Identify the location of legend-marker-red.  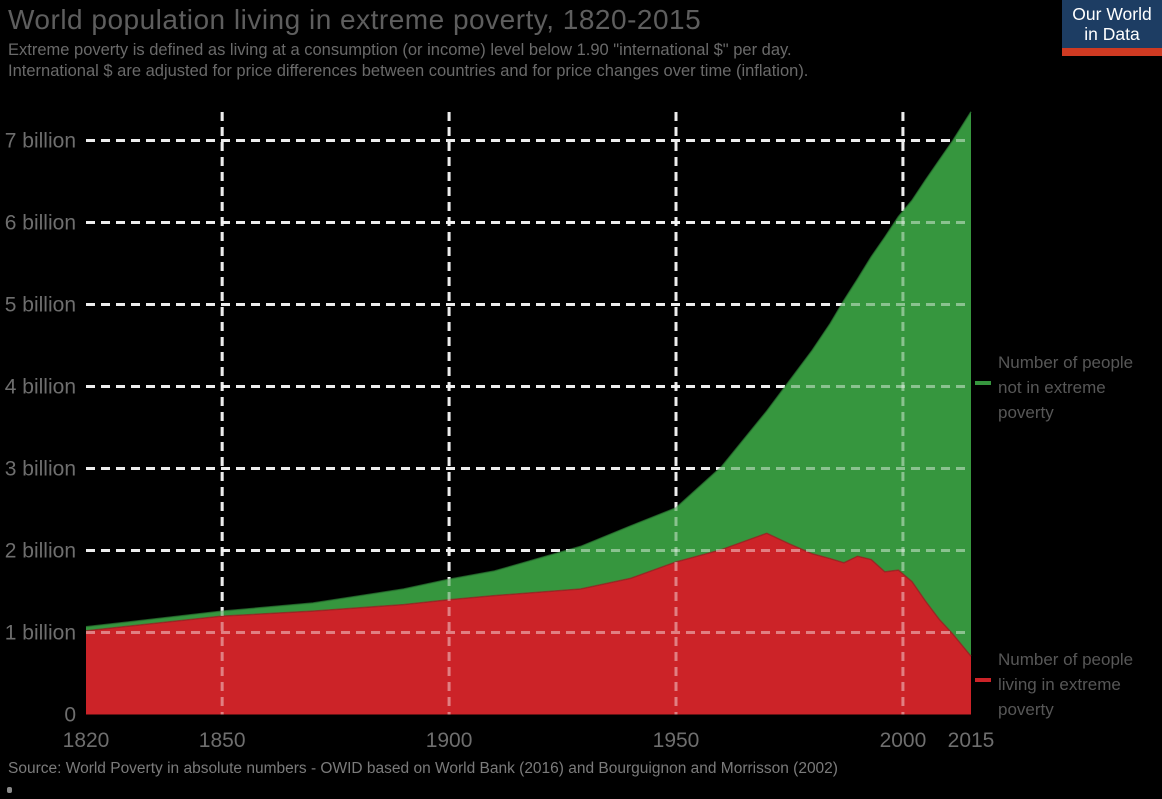
(983, 680).